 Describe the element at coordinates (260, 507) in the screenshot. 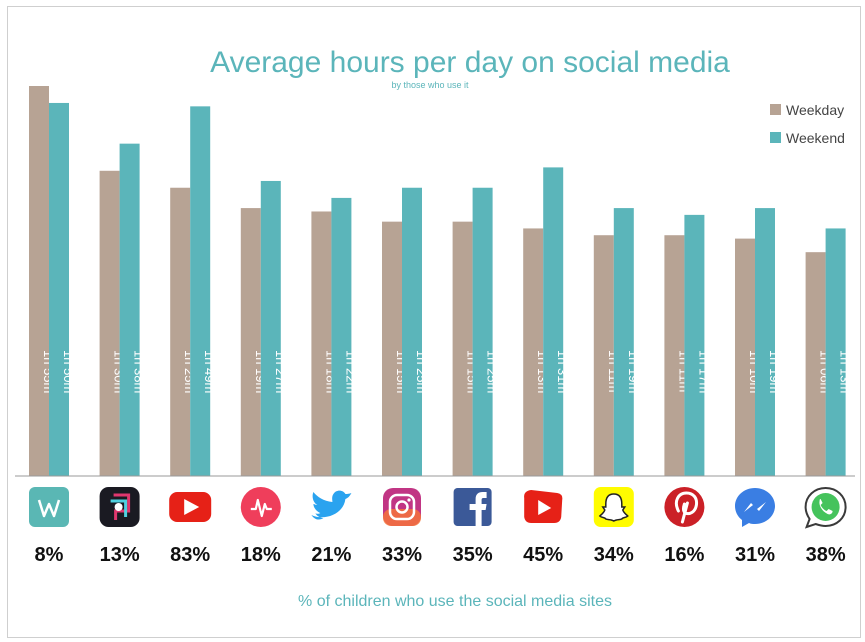

I see `musically-heart-icon` at that location.